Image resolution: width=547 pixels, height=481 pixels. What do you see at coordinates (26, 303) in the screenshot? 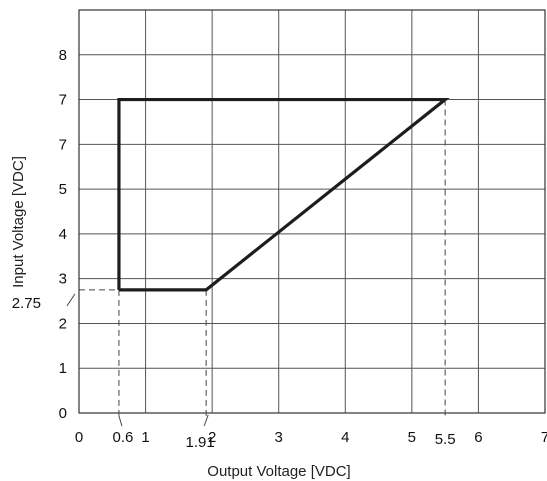
I see `reference-value-label: 2.75` at bounding box center [26, 303].